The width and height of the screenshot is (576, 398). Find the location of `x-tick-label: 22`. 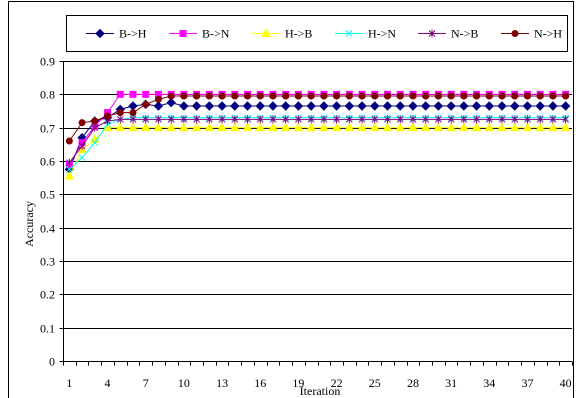

x-tick-label: 22 is located at coordinates (337, 383).